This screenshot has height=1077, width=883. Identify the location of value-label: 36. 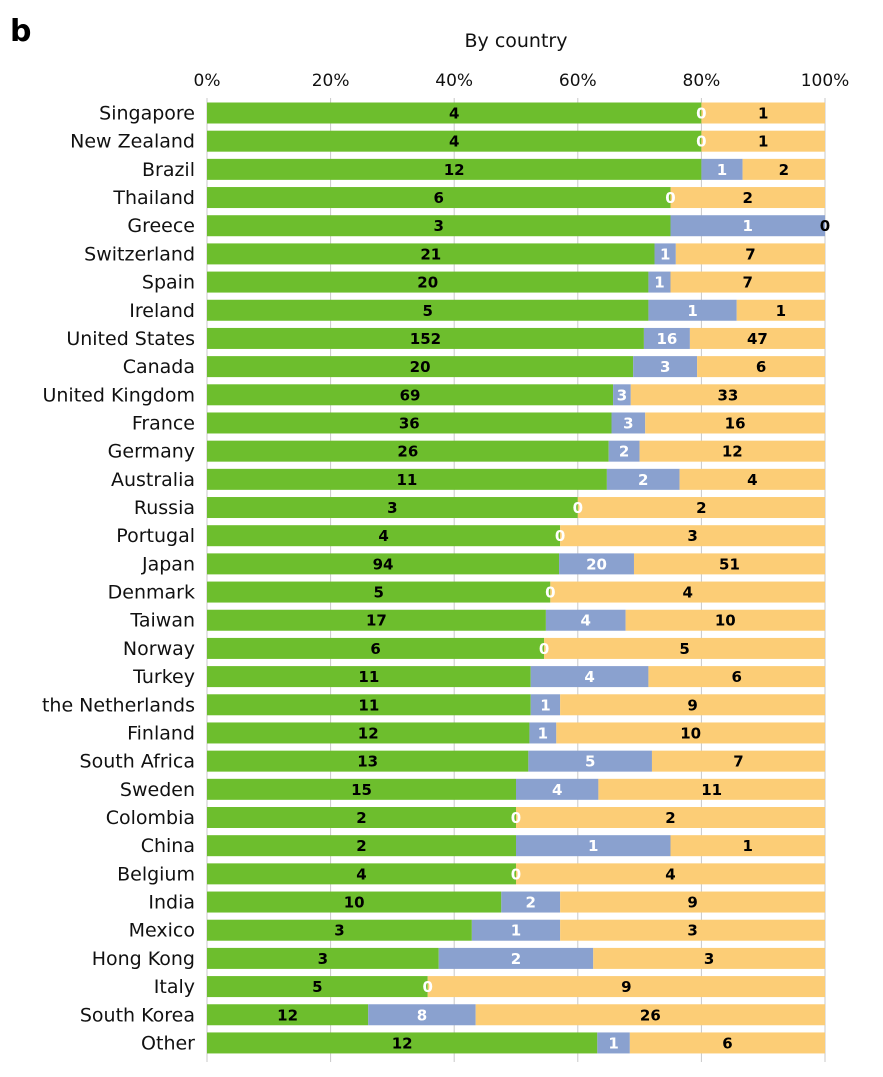
(409, 423).